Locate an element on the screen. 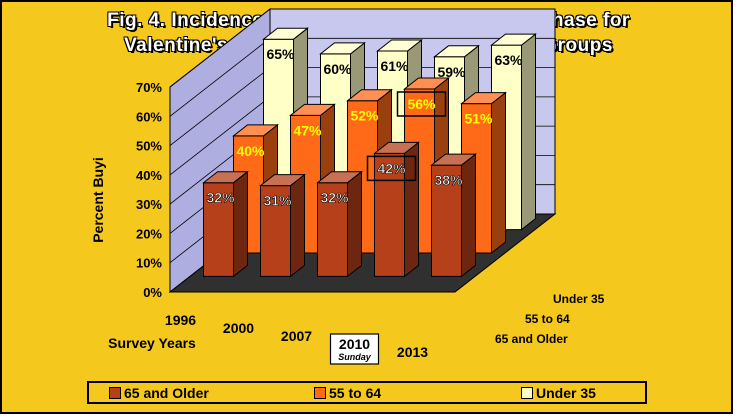  legend-item: 55 to 64 is located at coordinates (347, 393).